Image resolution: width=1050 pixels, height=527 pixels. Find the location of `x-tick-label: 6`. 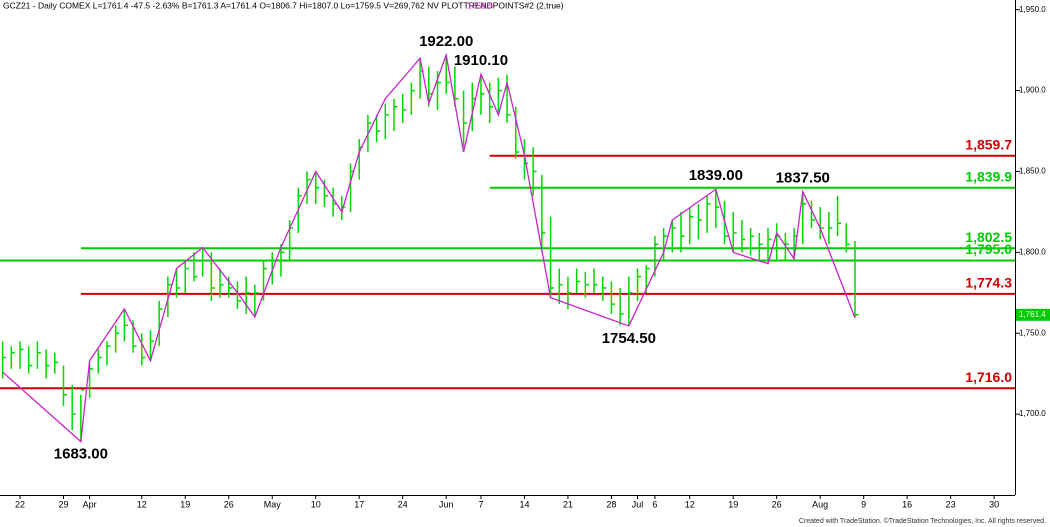

x-tick-label: 6 is located at coordinates (654, 504).